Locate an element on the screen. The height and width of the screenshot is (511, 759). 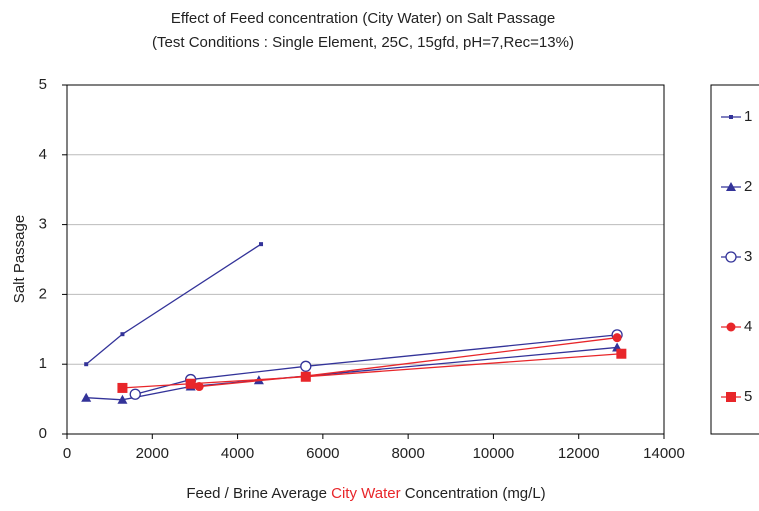
x-tick-label: 4000 is located at coordinates (237, 453).